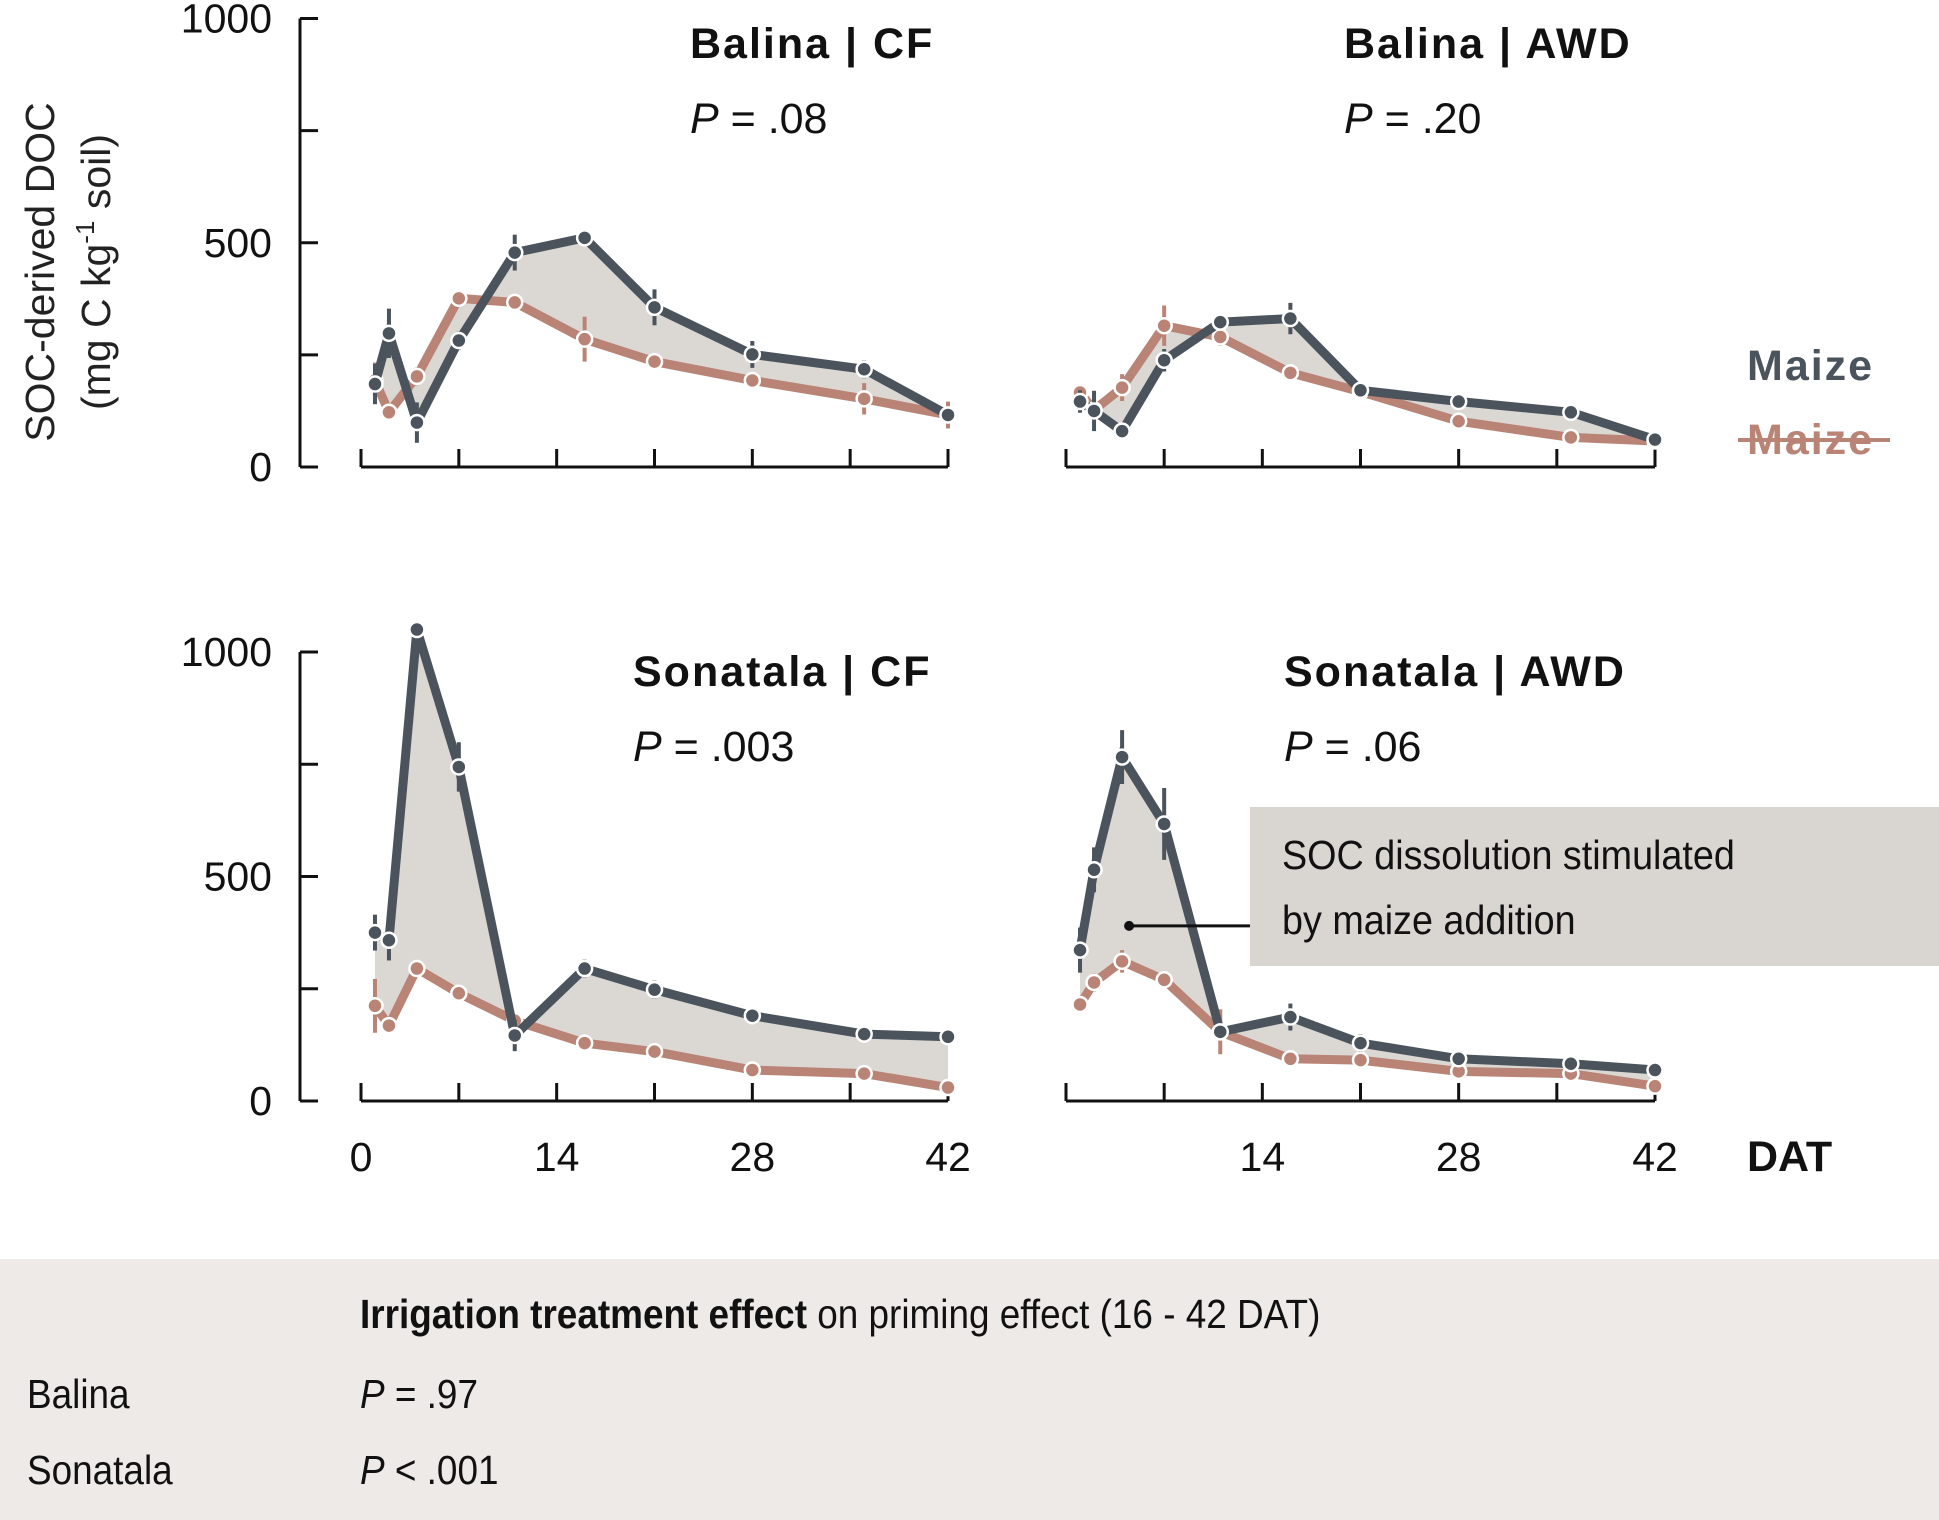 This screenshot has height=1520, width=1939. Describe the element at coordinates (1063, 1314) in the screenshot. I see `summary-title-rest: on priming effect (16 - 42 DAT)` at that location.